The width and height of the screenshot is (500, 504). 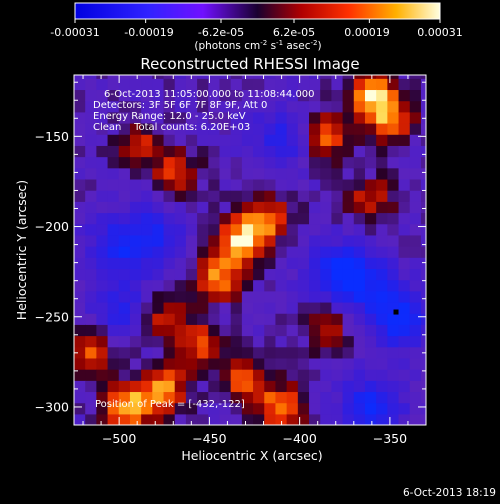 What do you see at coordinates (257, 21) in the screenshot?
I see `colorbar-ticks` at bounding box center [257, 21].